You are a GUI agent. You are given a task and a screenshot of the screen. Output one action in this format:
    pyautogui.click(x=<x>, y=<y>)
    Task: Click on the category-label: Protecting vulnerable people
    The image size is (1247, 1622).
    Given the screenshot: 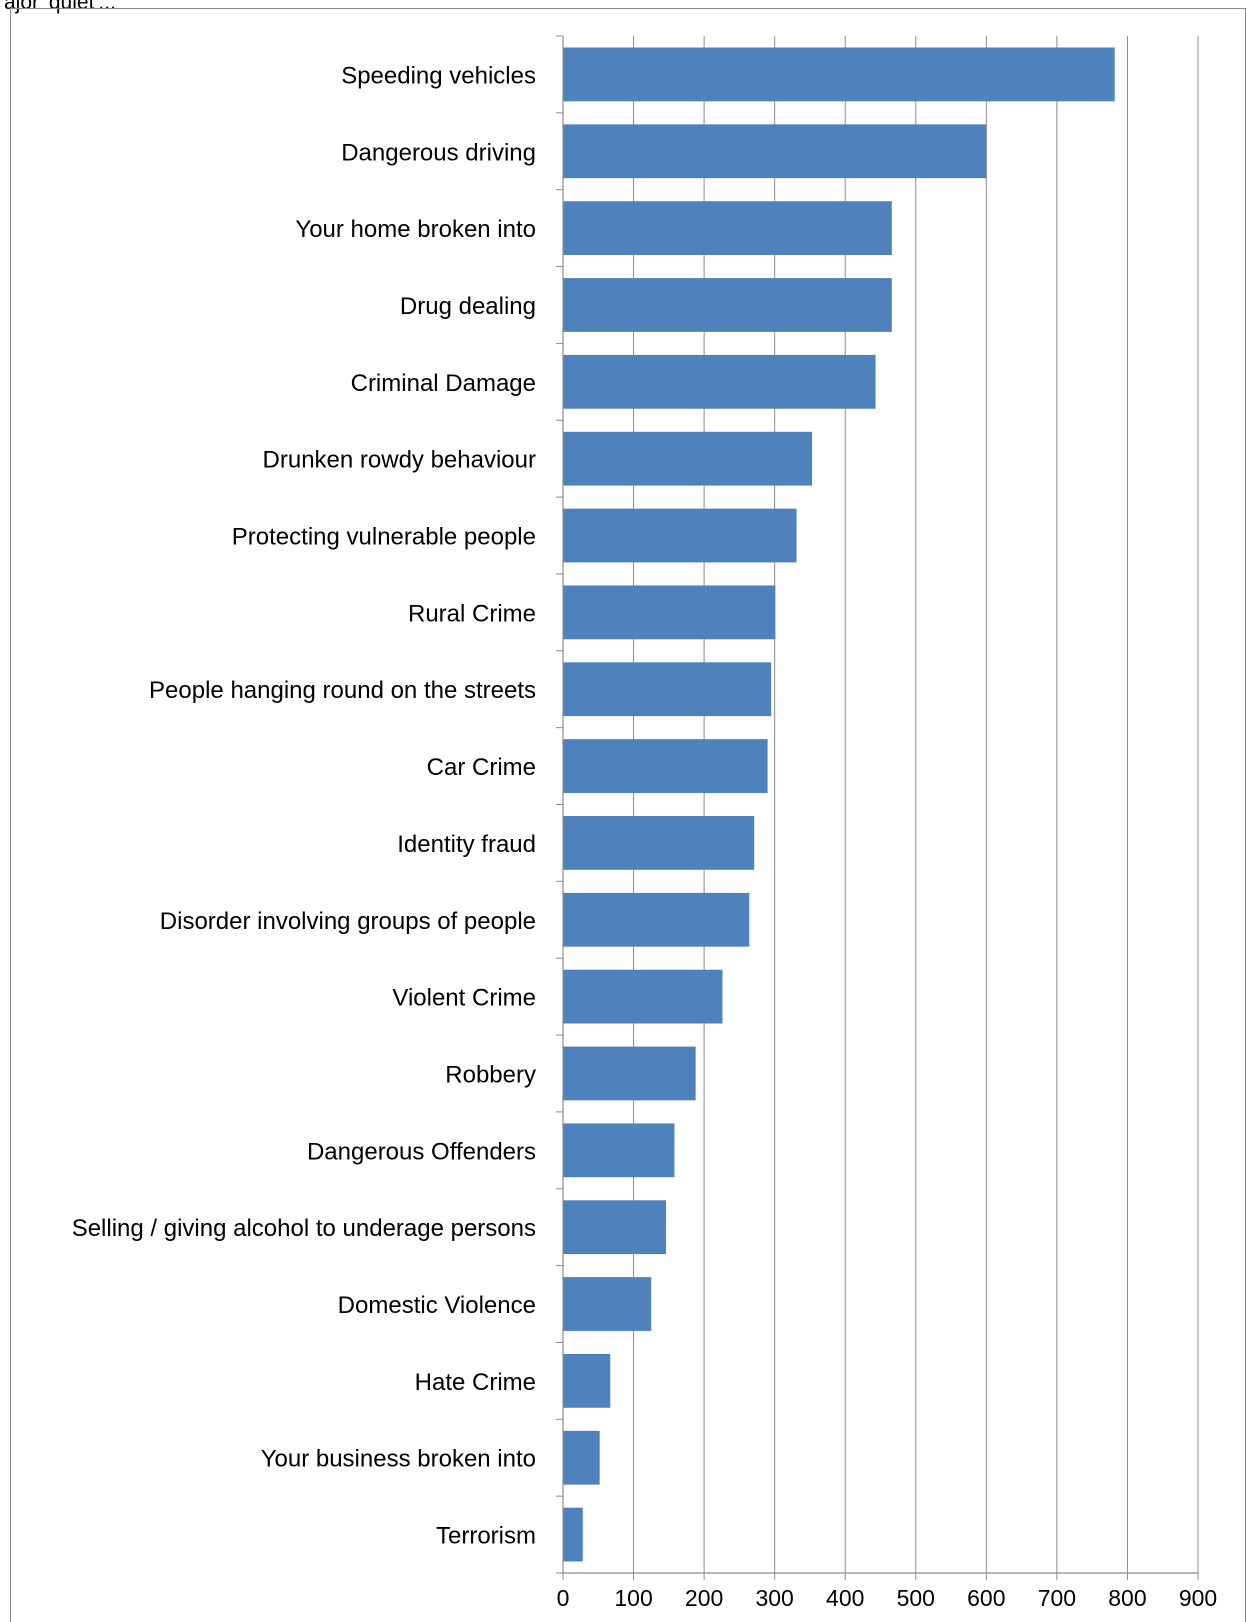 What is the action you would take?
    pyautogui.click(x=384, y=537)
    